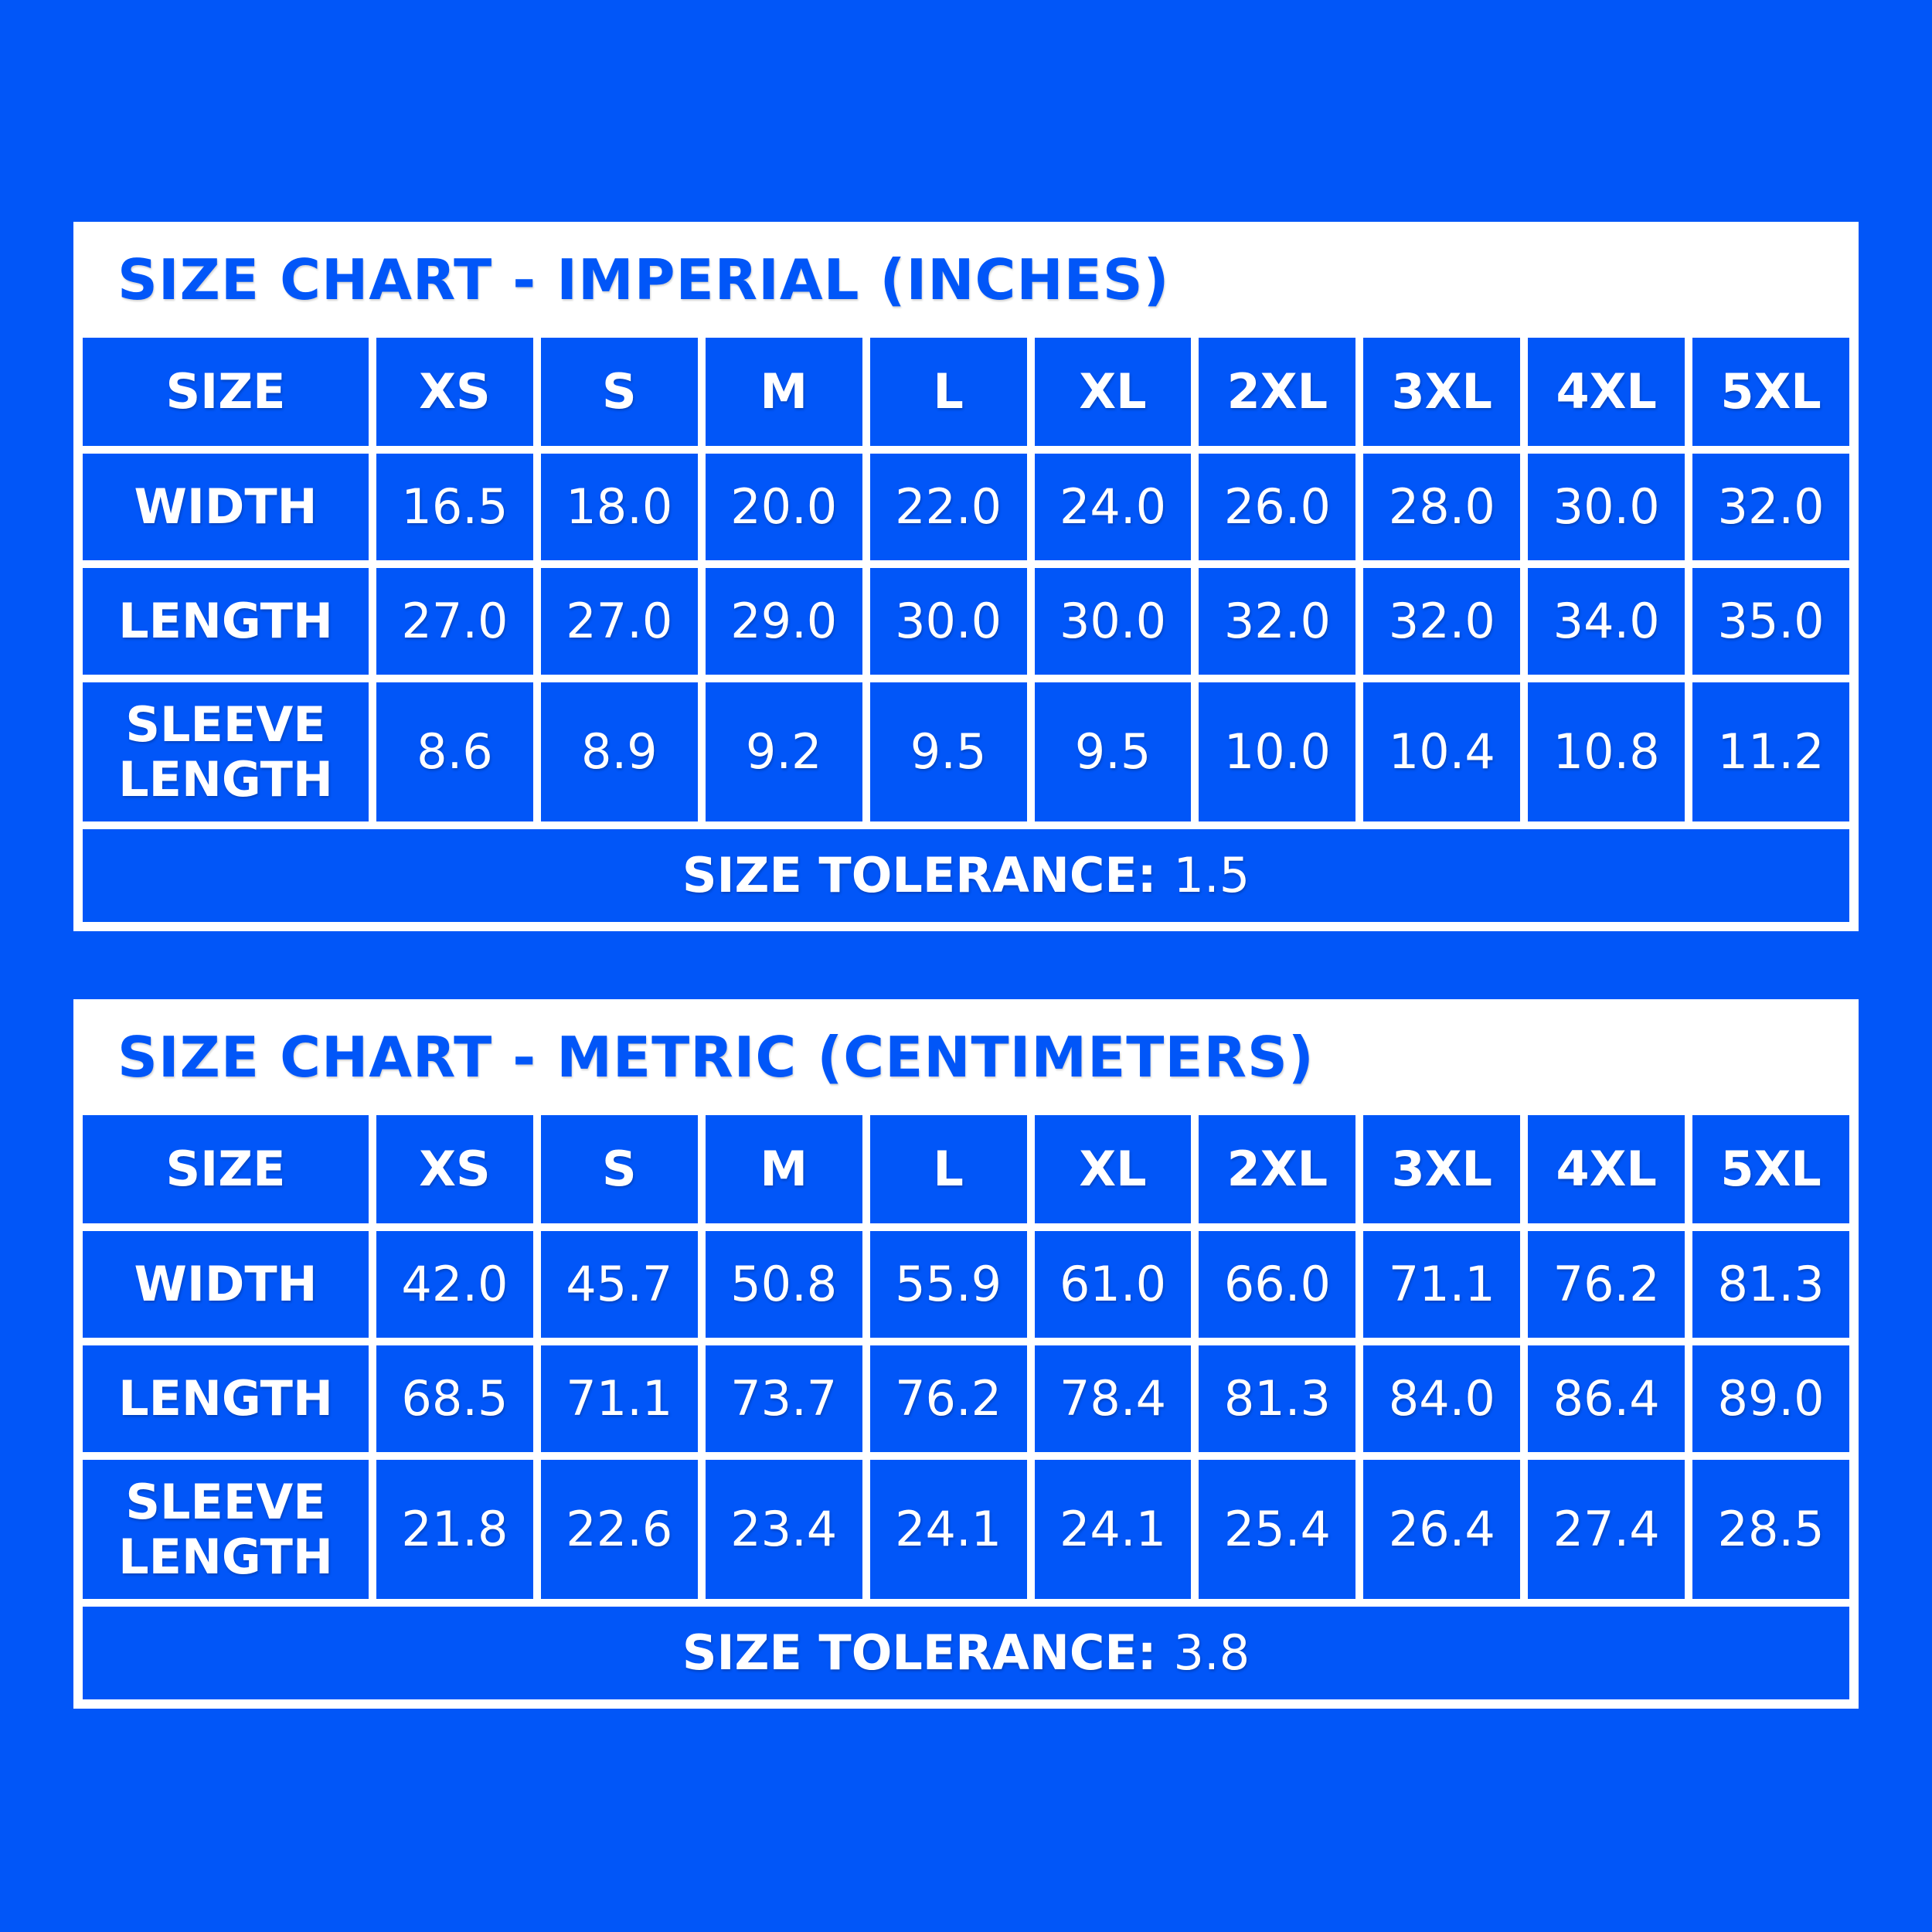 This screenshot has width=1932, height=1932. I want to click on value-cell: 8.6, so click(454, 752).